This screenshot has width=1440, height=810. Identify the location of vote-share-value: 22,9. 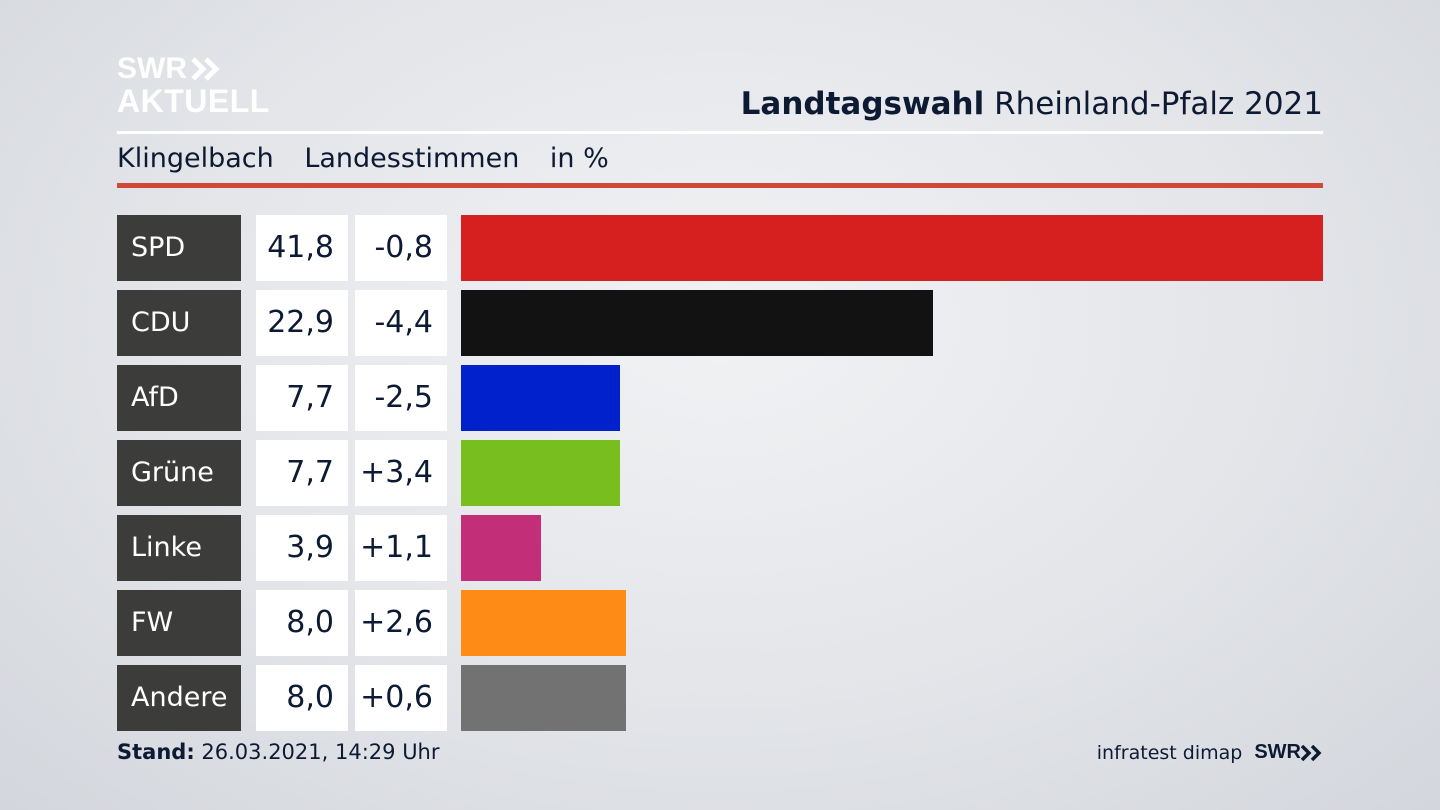
(302, 323).